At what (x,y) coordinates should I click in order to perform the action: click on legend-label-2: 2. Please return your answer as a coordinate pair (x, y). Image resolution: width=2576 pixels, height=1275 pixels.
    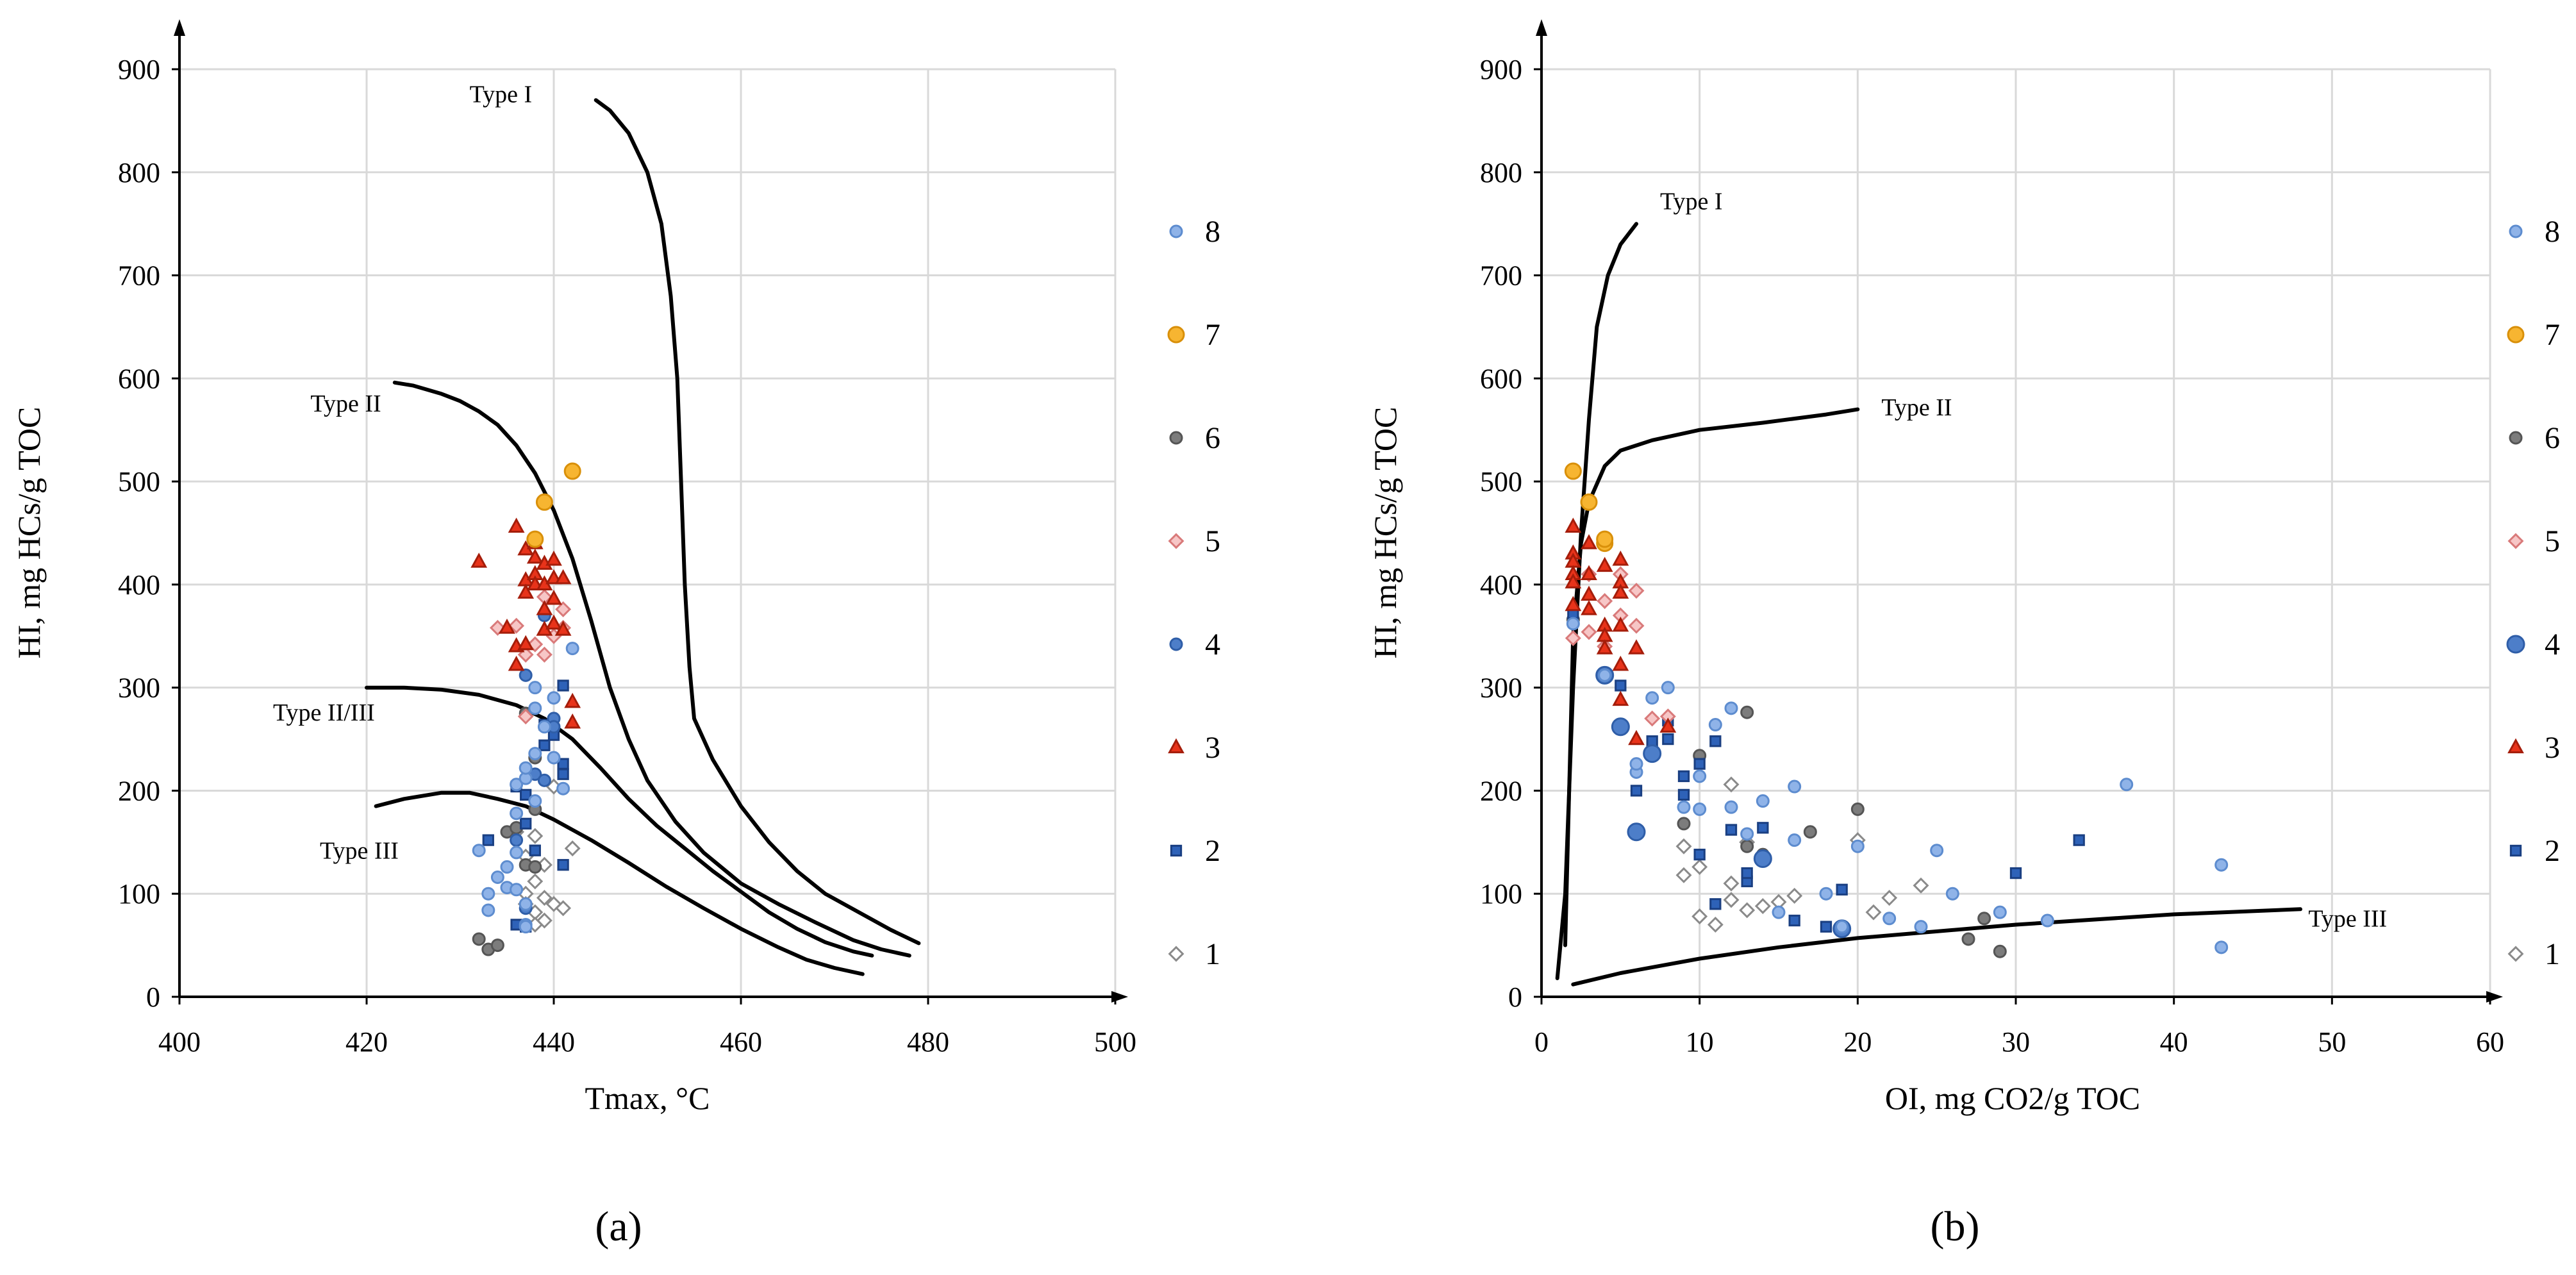
    Looking at the image, I should click on (2552, 851).